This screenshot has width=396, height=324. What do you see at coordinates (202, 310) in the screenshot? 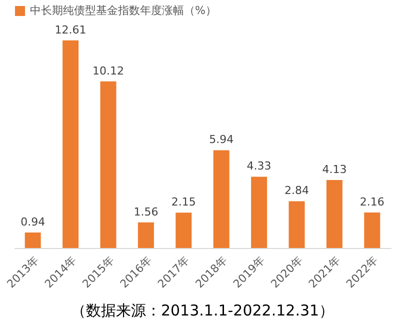
I see `text: （数据来源：2013.1.1-2022.12.31）` at bounding box center [202, 310].